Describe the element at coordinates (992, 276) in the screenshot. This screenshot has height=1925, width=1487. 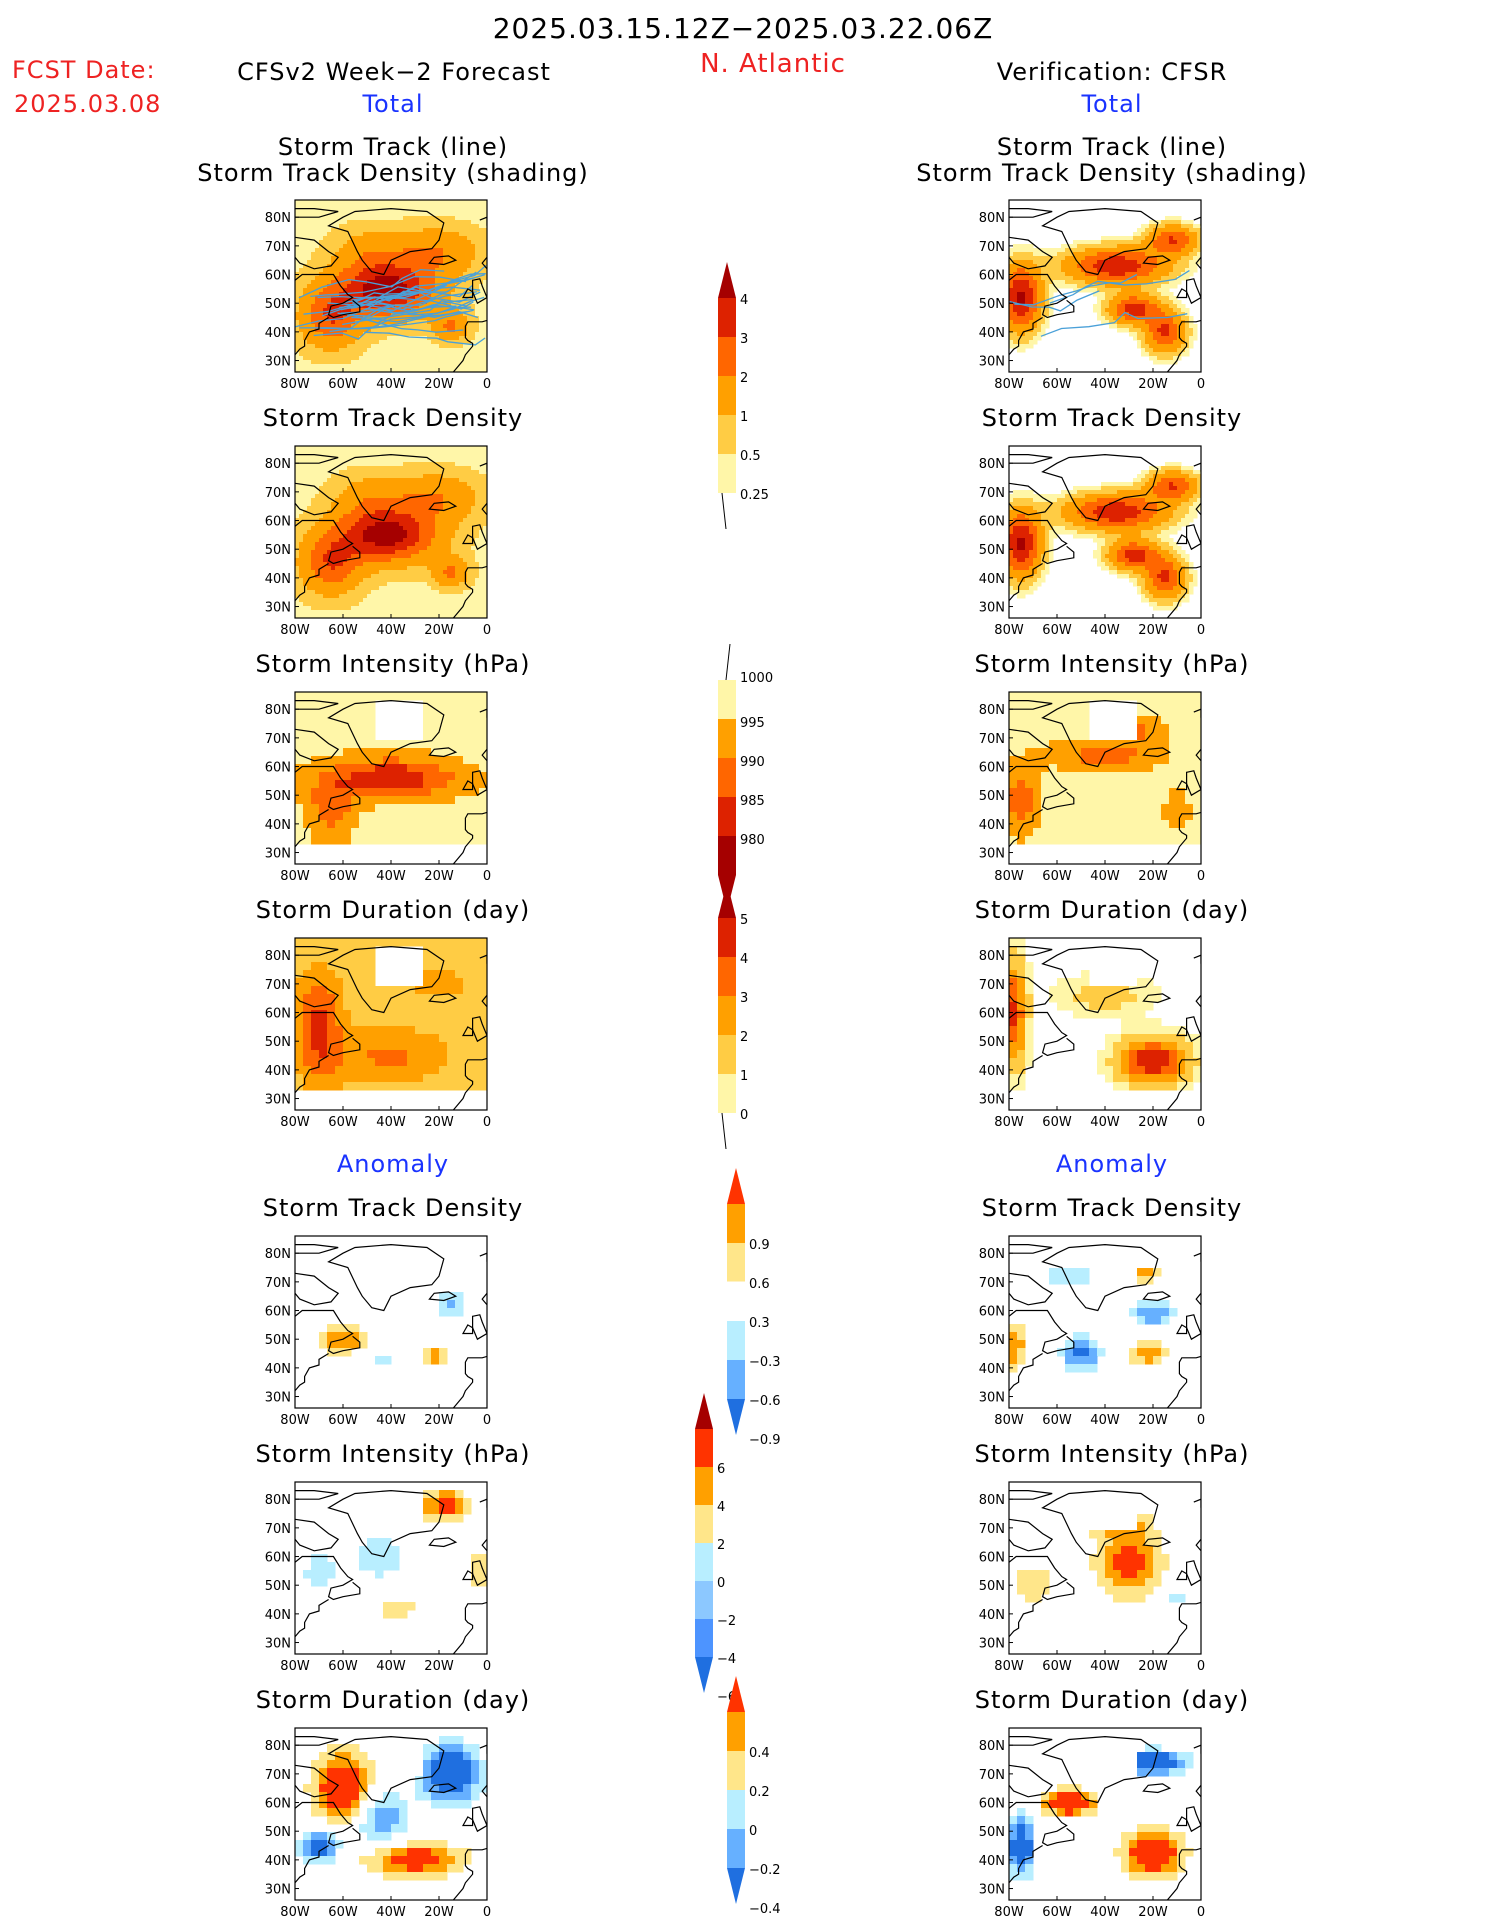
I see `lat-tick-label: 60N` at that location.